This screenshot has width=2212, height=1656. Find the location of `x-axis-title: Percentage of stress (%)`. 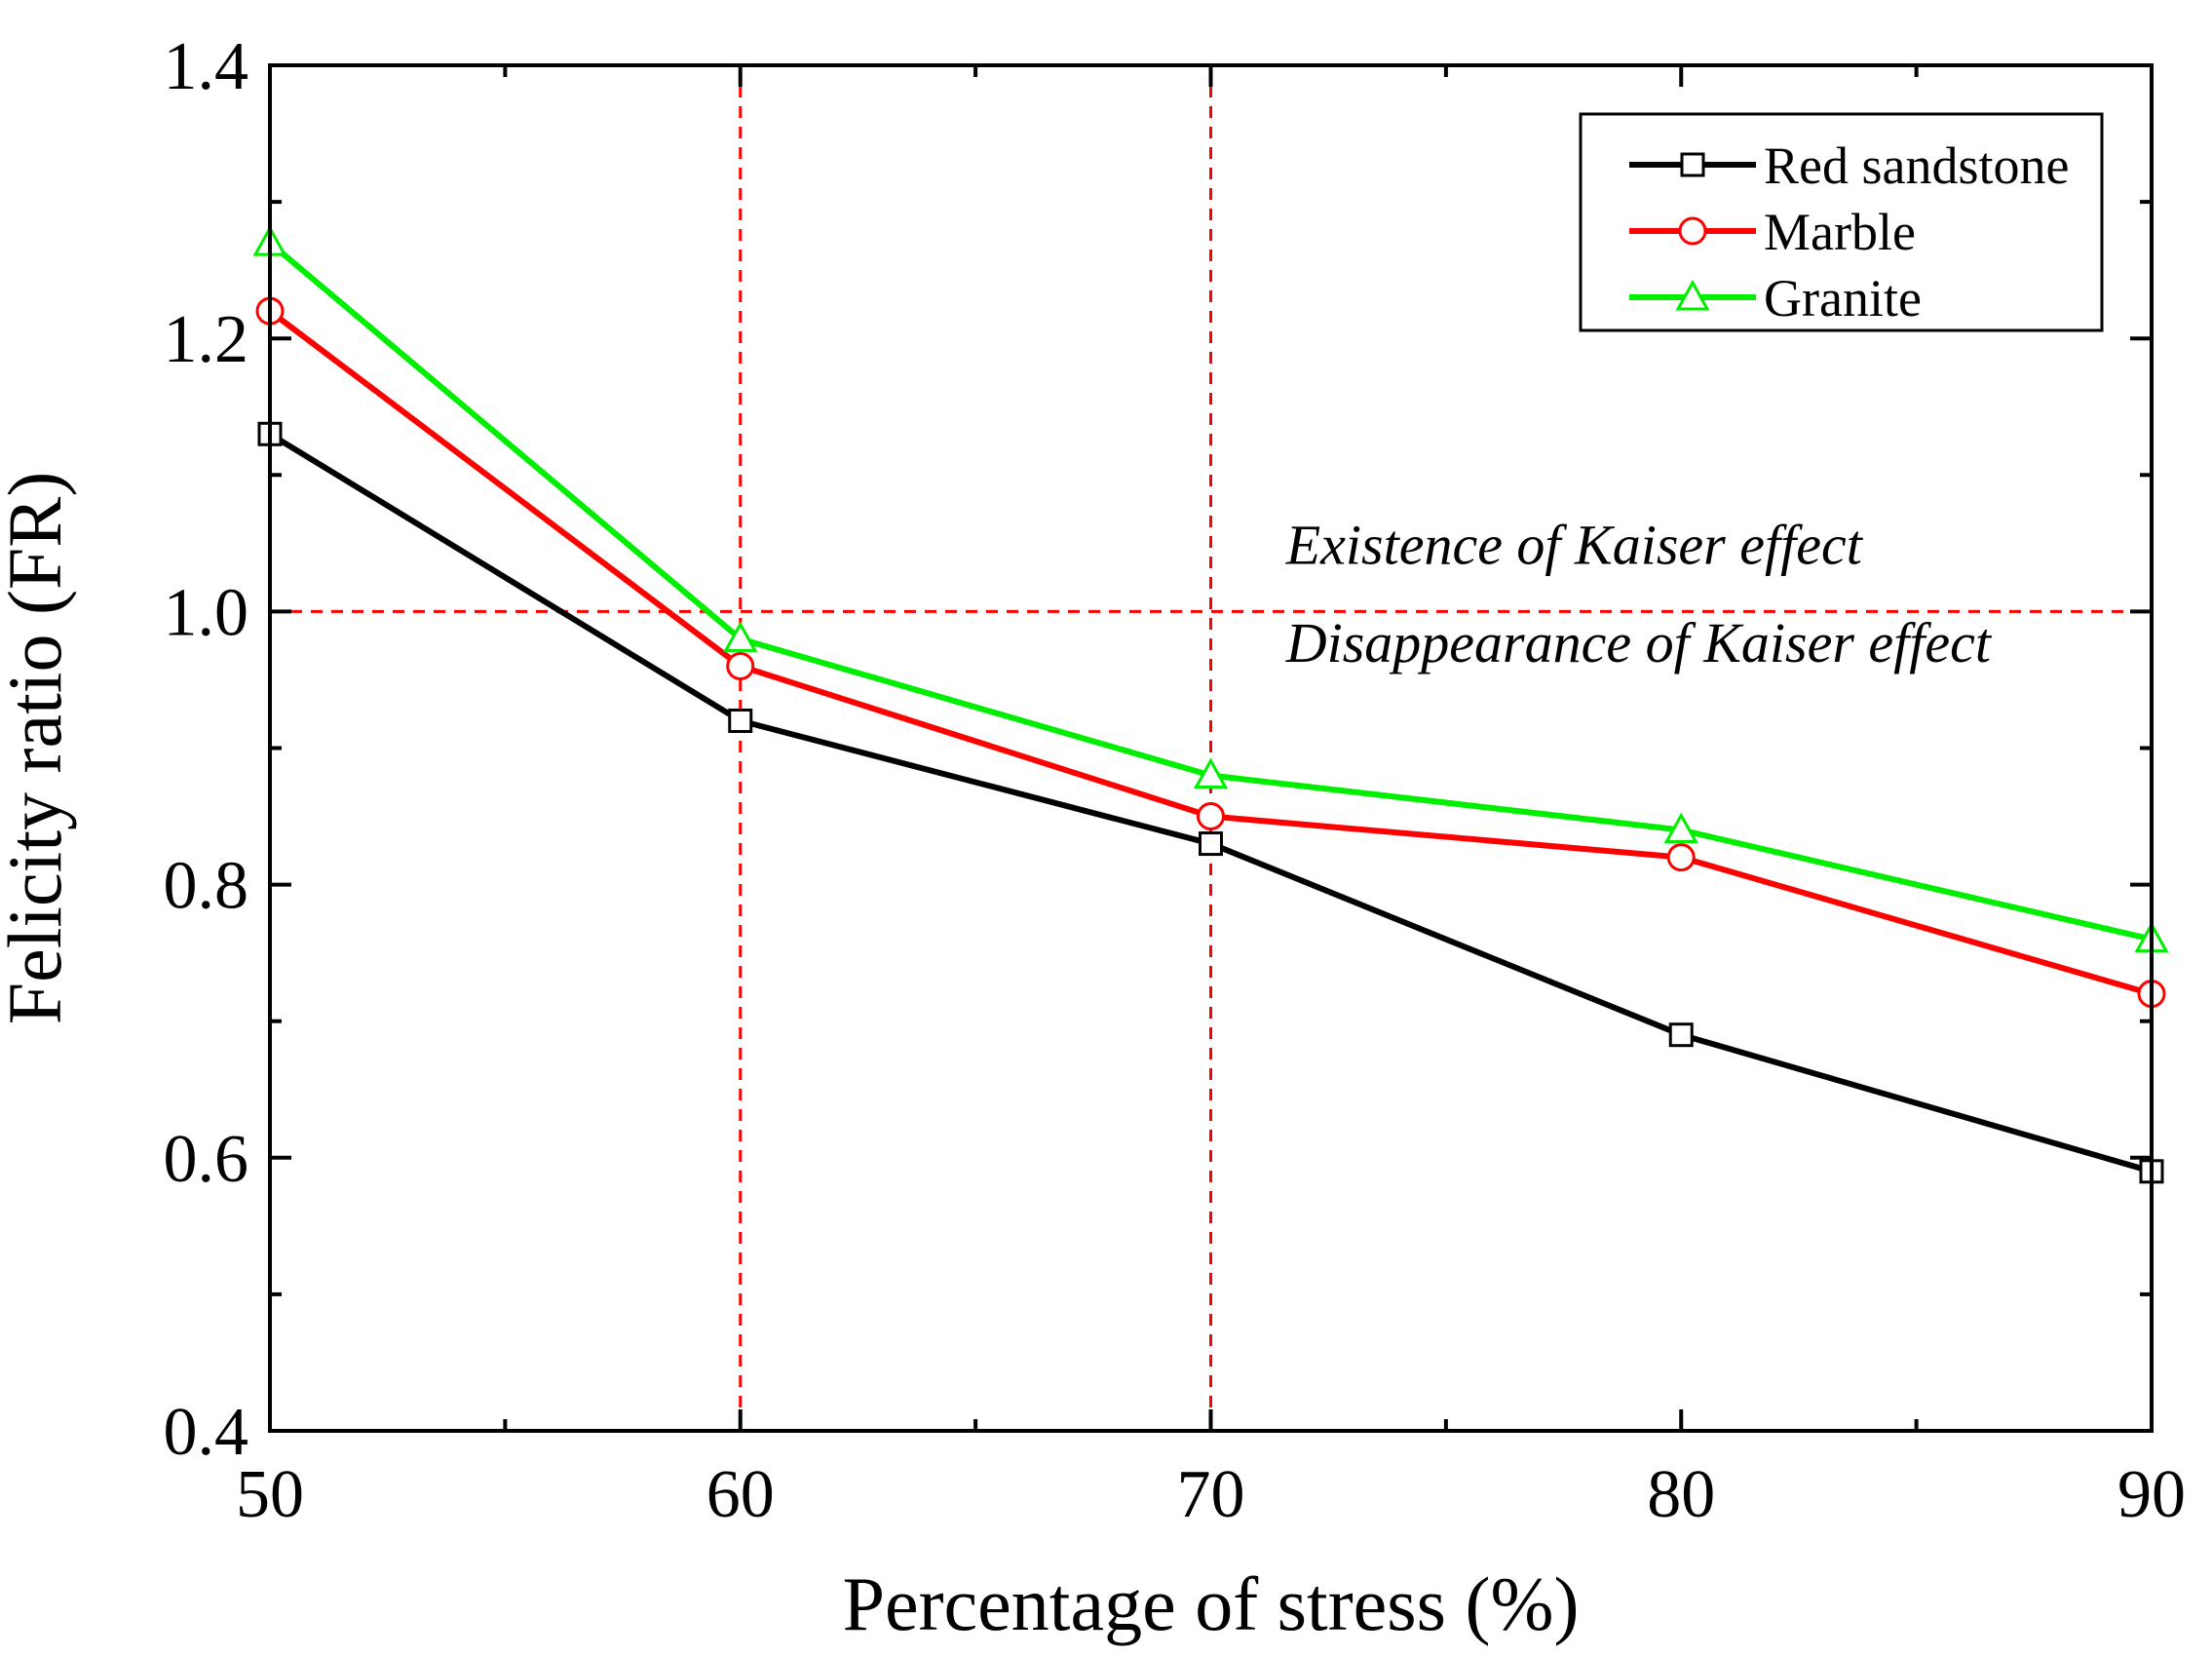

x-axis-title: Percentage of stress (%) is located at coordinates (1211, 1603).